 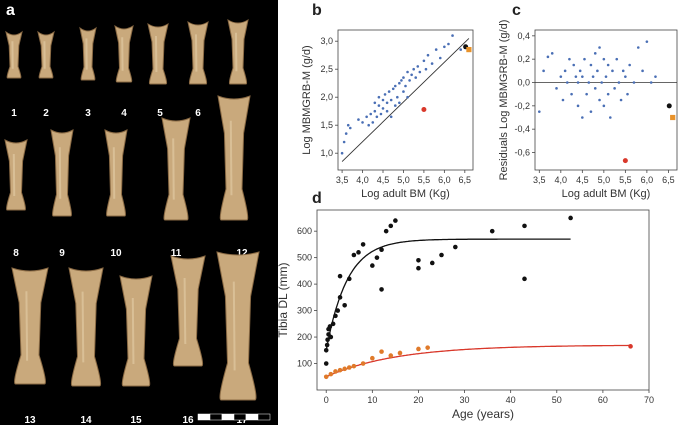 I want to click on growth-curve, so click(x=448, y=294).